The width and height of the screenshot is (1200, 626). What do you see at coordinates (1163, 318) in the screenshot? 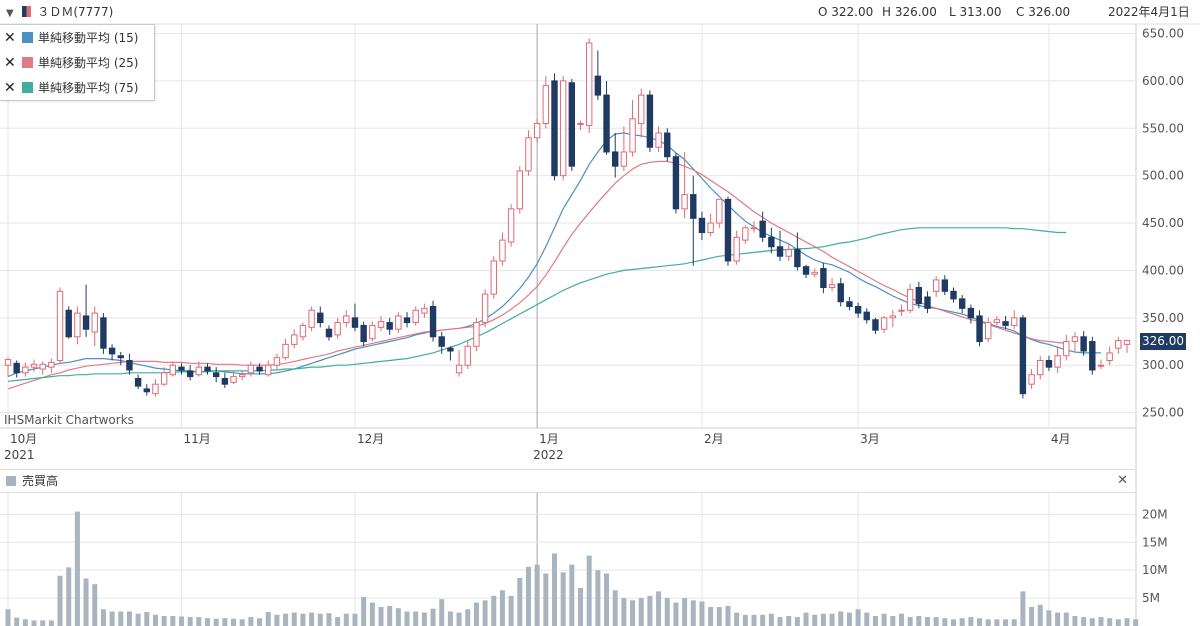
I see `price-tick-label: 350.00` at bounding box center [1163, 318].